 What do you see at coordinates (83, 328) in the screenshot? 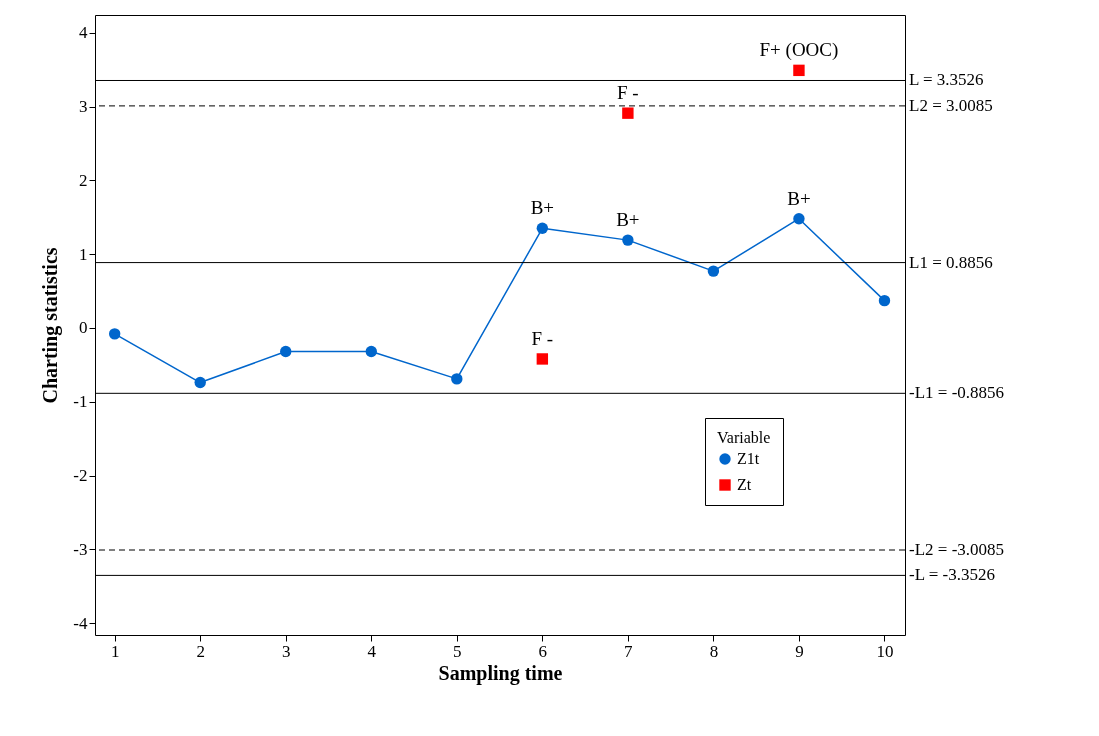
I see `y-tick-label: 0` at bounding box center [83, 328].